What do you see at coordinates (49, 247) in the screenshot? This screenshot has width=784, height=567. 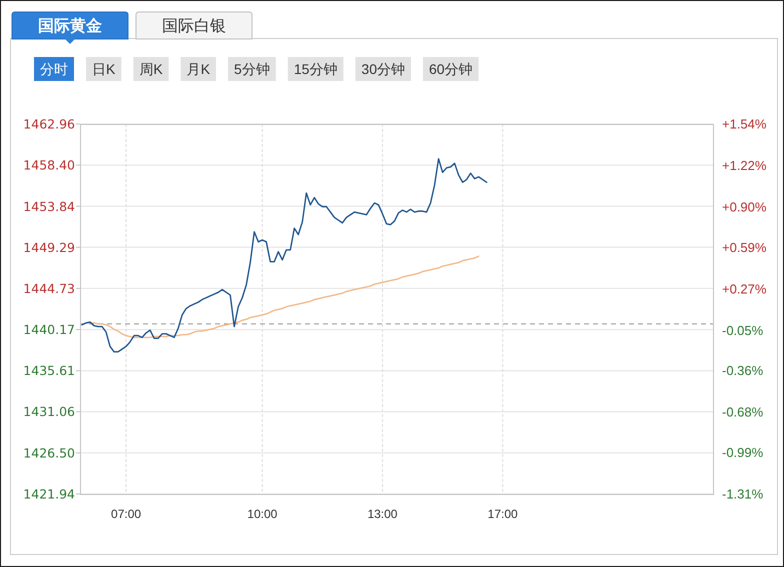 I see `y-tick-label: 1449.29` at bounding box center [49, 247].